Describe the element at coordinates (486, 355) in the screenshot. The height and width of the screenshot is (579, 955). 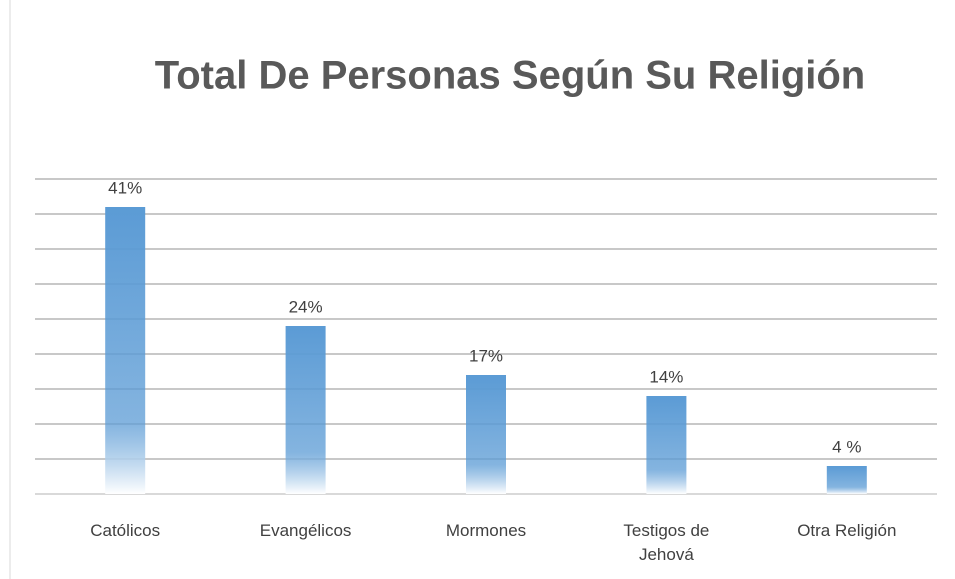
I see `data-label: 17%` at that location.